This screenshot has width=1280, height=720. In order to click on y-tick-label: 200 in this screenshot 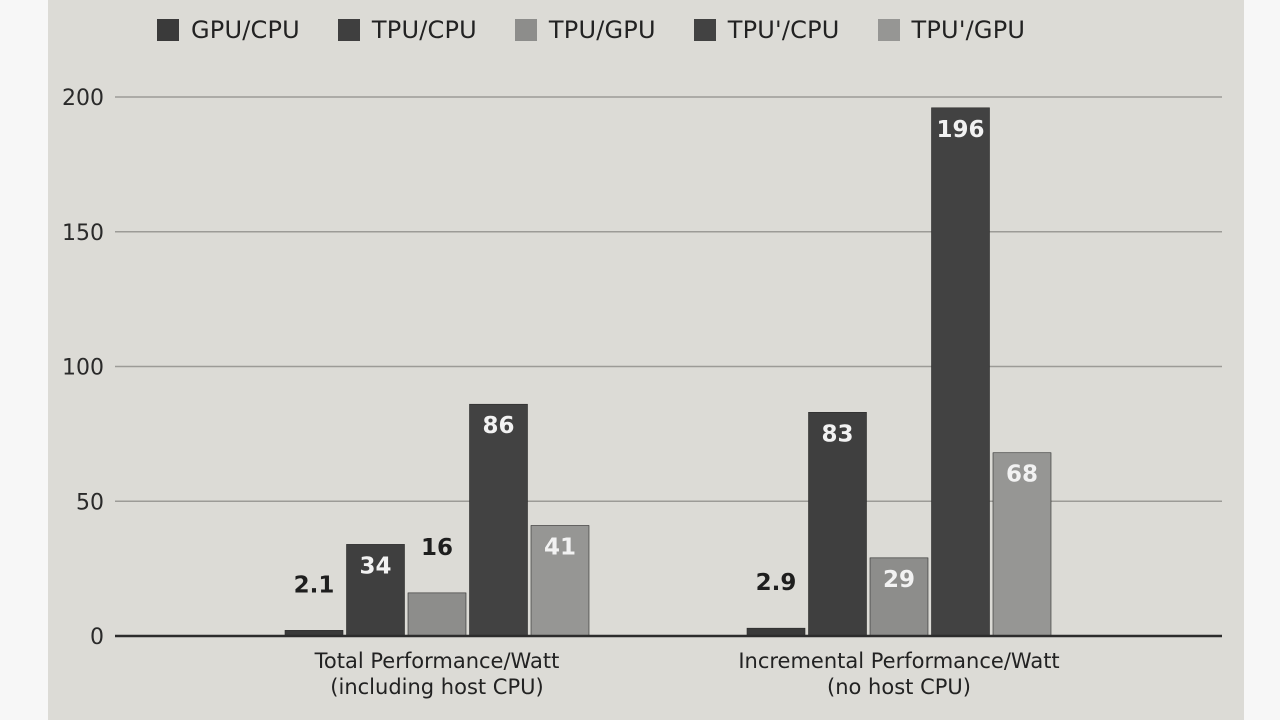, I will do `click(83, 98)`.